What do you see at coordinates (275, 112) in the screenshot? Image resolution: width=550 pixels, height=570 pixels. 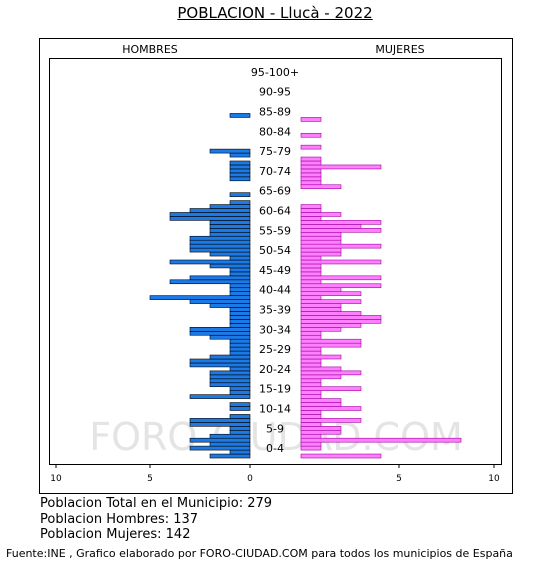 I see `age-group-label: 85-89` at bounding box center [275, 112].